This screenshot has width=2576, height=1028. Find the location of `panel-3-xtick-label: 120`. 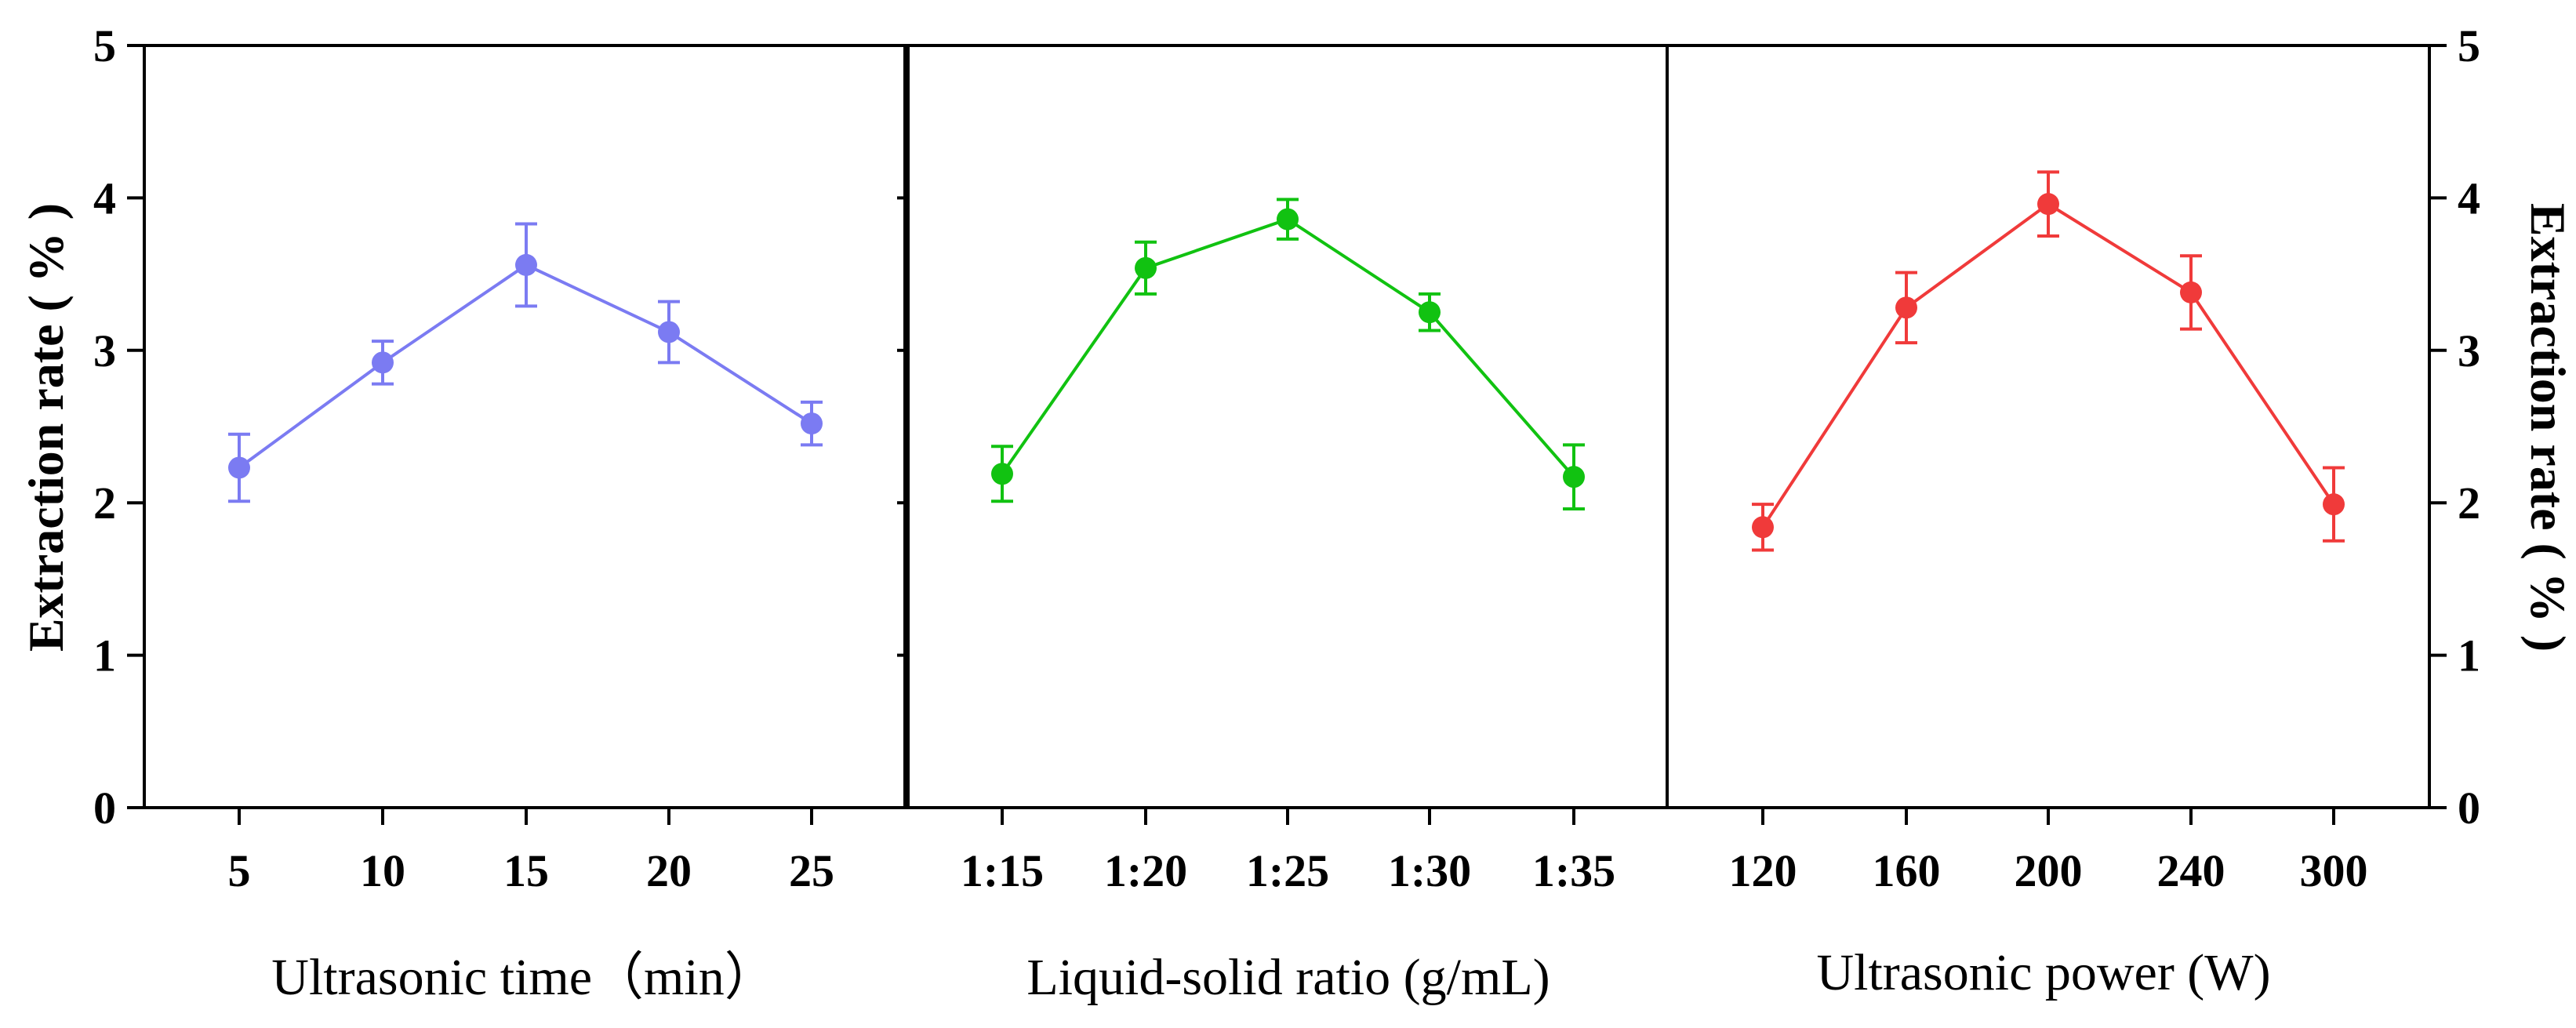

panel-3-xtick-label: 120 is located at coordinates (1763, 870).